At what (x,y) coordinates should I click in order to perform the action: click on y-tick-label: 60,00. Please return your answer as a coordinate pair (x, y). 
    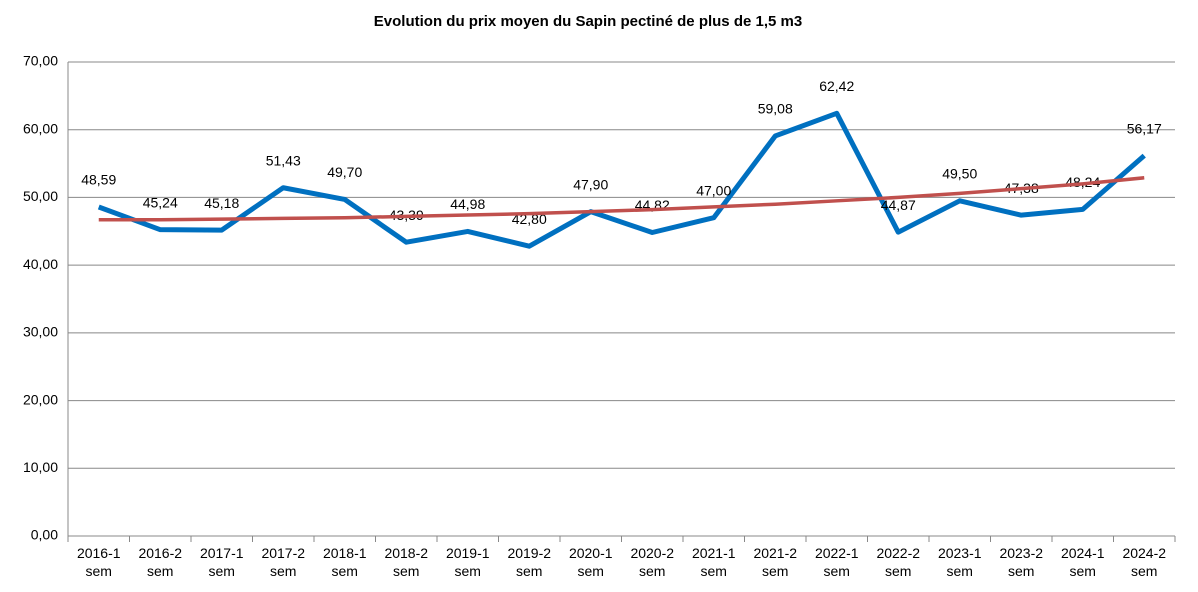
    Looking at the image, I should click on (40, 128).